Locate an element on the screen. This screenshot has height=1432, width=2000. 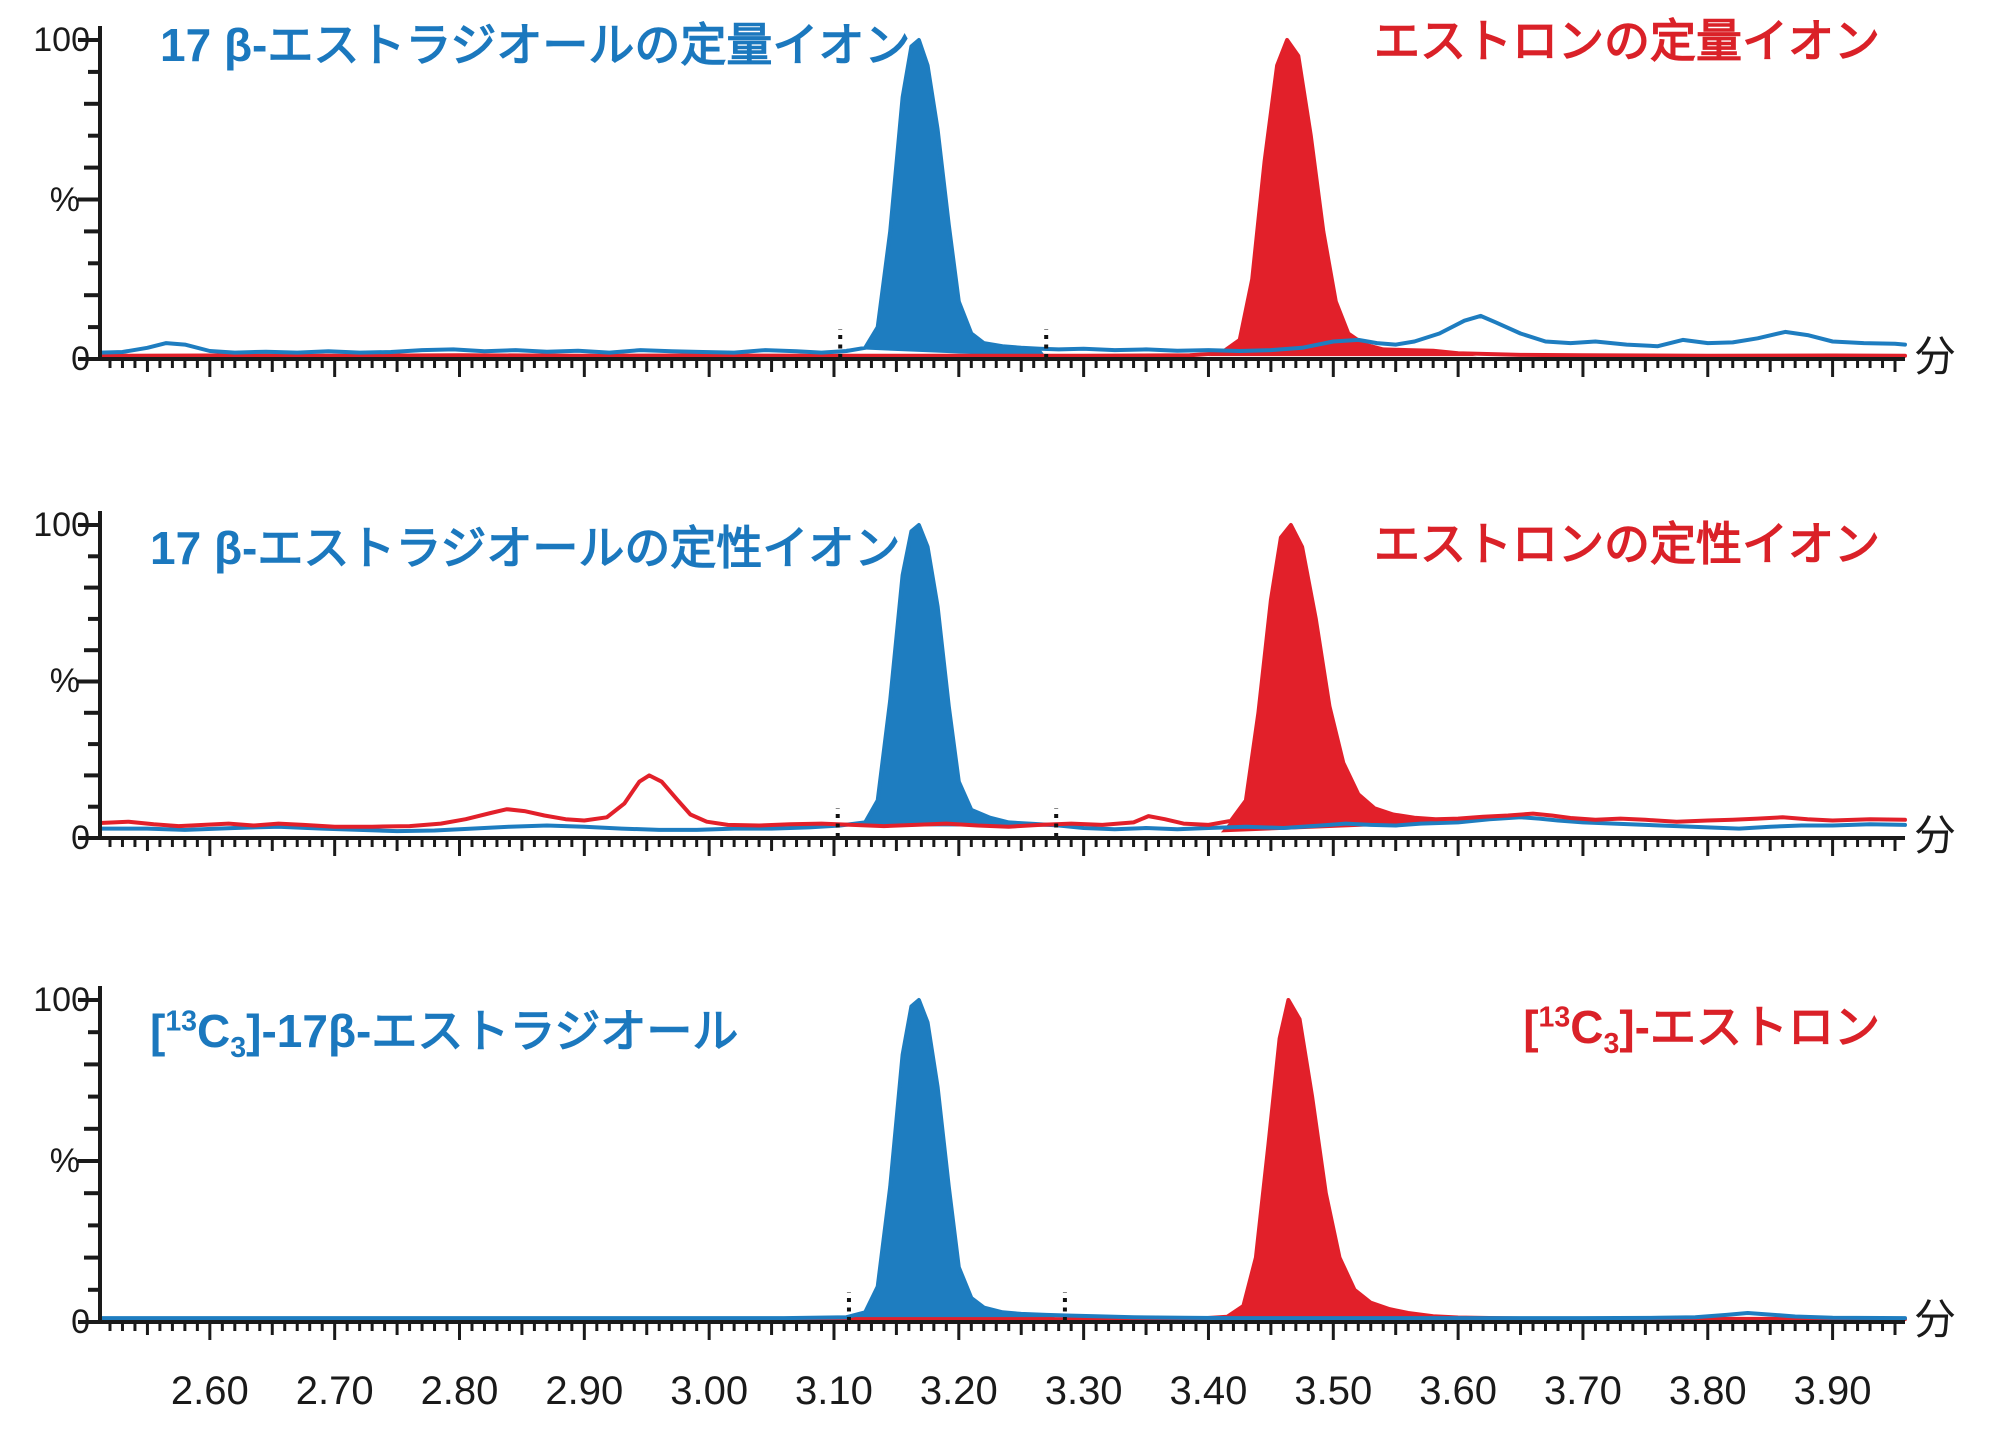
x-tick-label: 3.00 is located at coordinates (709, 1391).